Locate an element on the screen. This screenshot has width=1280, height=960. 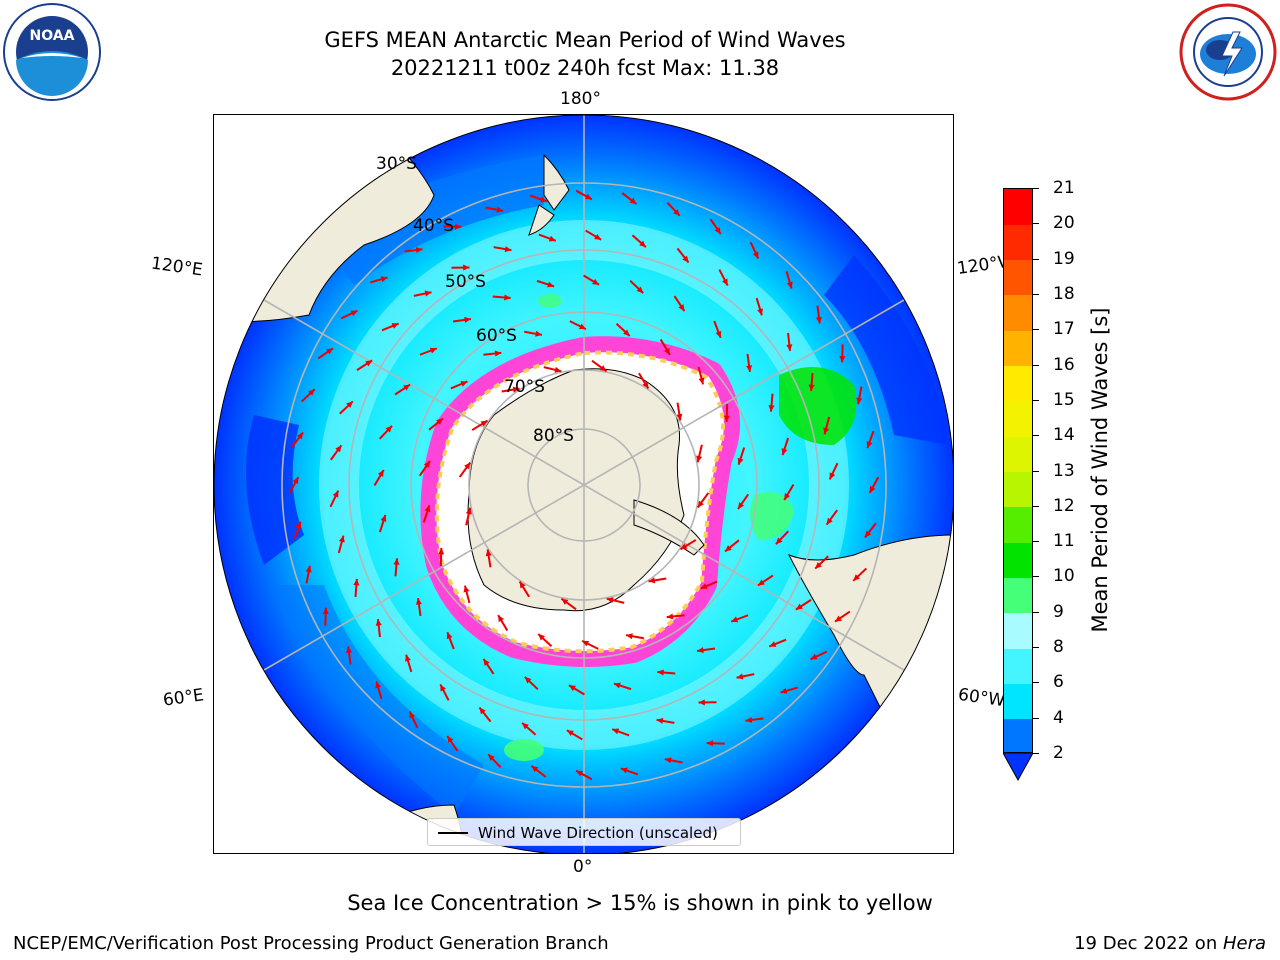
colorbar is located at coordinates (1018, 470).